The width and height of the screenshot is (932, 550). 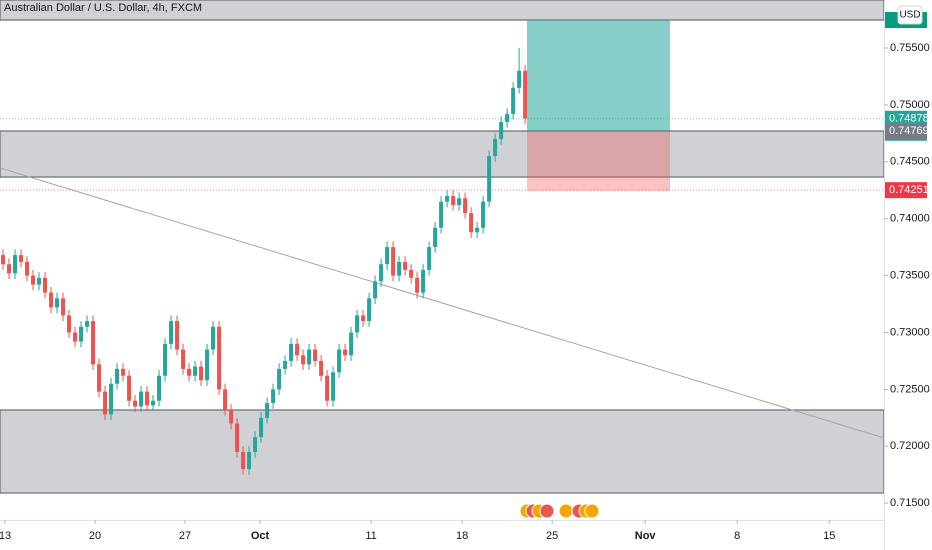 What do you see at coordinates (910, 389) in the screenshot?
I see `y-tick-label: 0.72500` at bounding box center [910, 389].